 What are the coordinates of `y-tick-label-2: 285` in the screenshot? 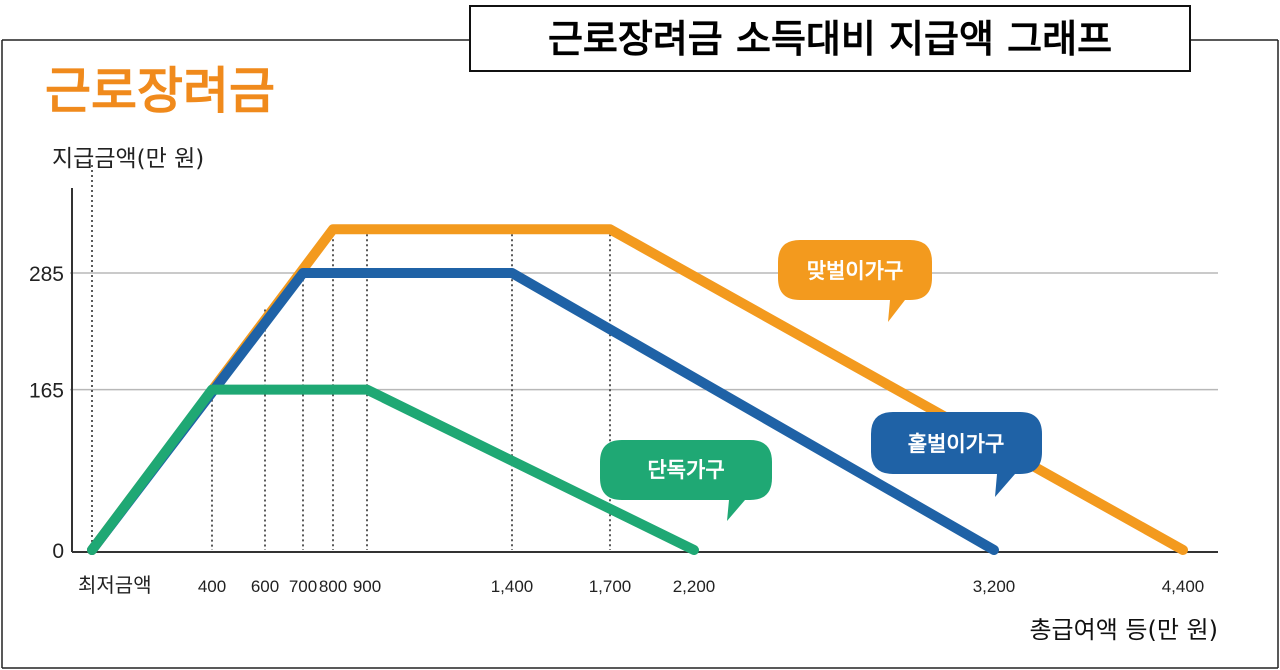 It's located at (46, 274).